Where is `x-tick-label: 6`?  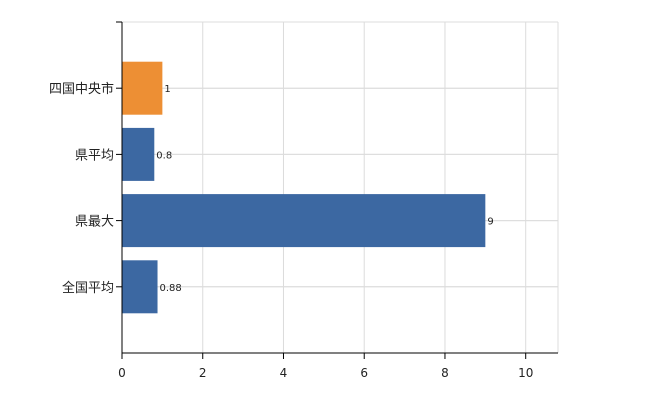 x-tick-label: 6 is located at coordinates (364, 373).